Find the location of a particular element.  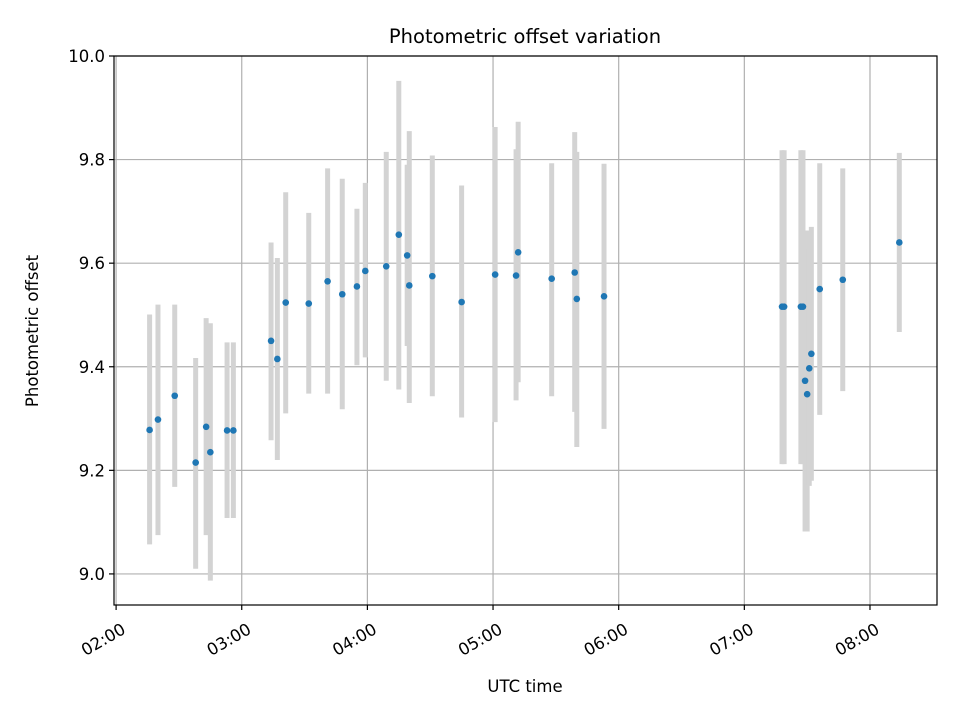

x-axis-label: UTC time is located at coordinates (524, 686).